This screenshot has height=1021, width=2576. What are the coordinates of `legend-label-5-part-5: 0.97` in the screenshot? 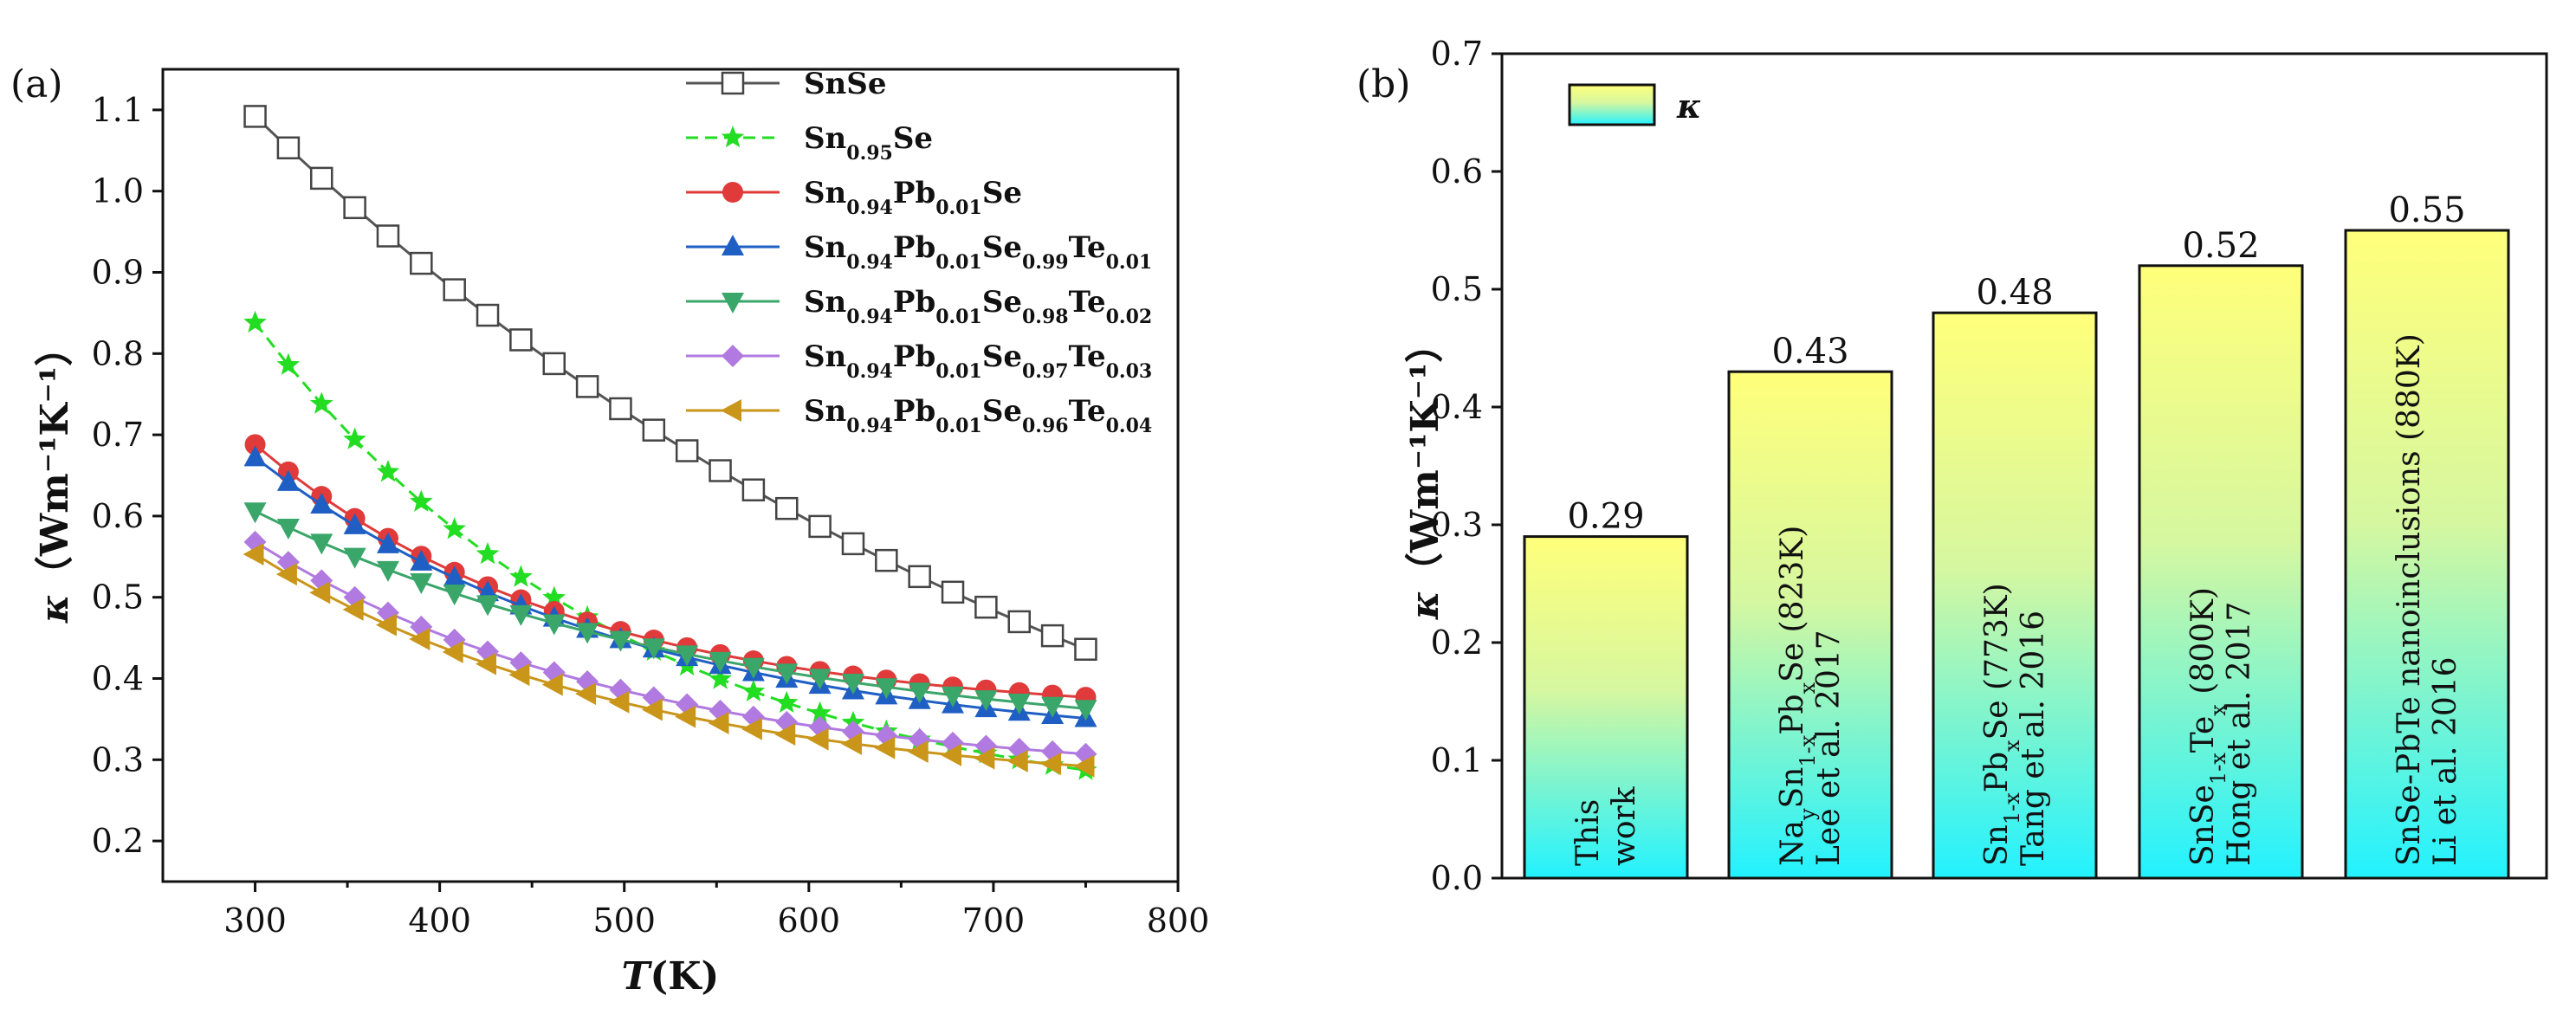 It's located at (1045, 371).